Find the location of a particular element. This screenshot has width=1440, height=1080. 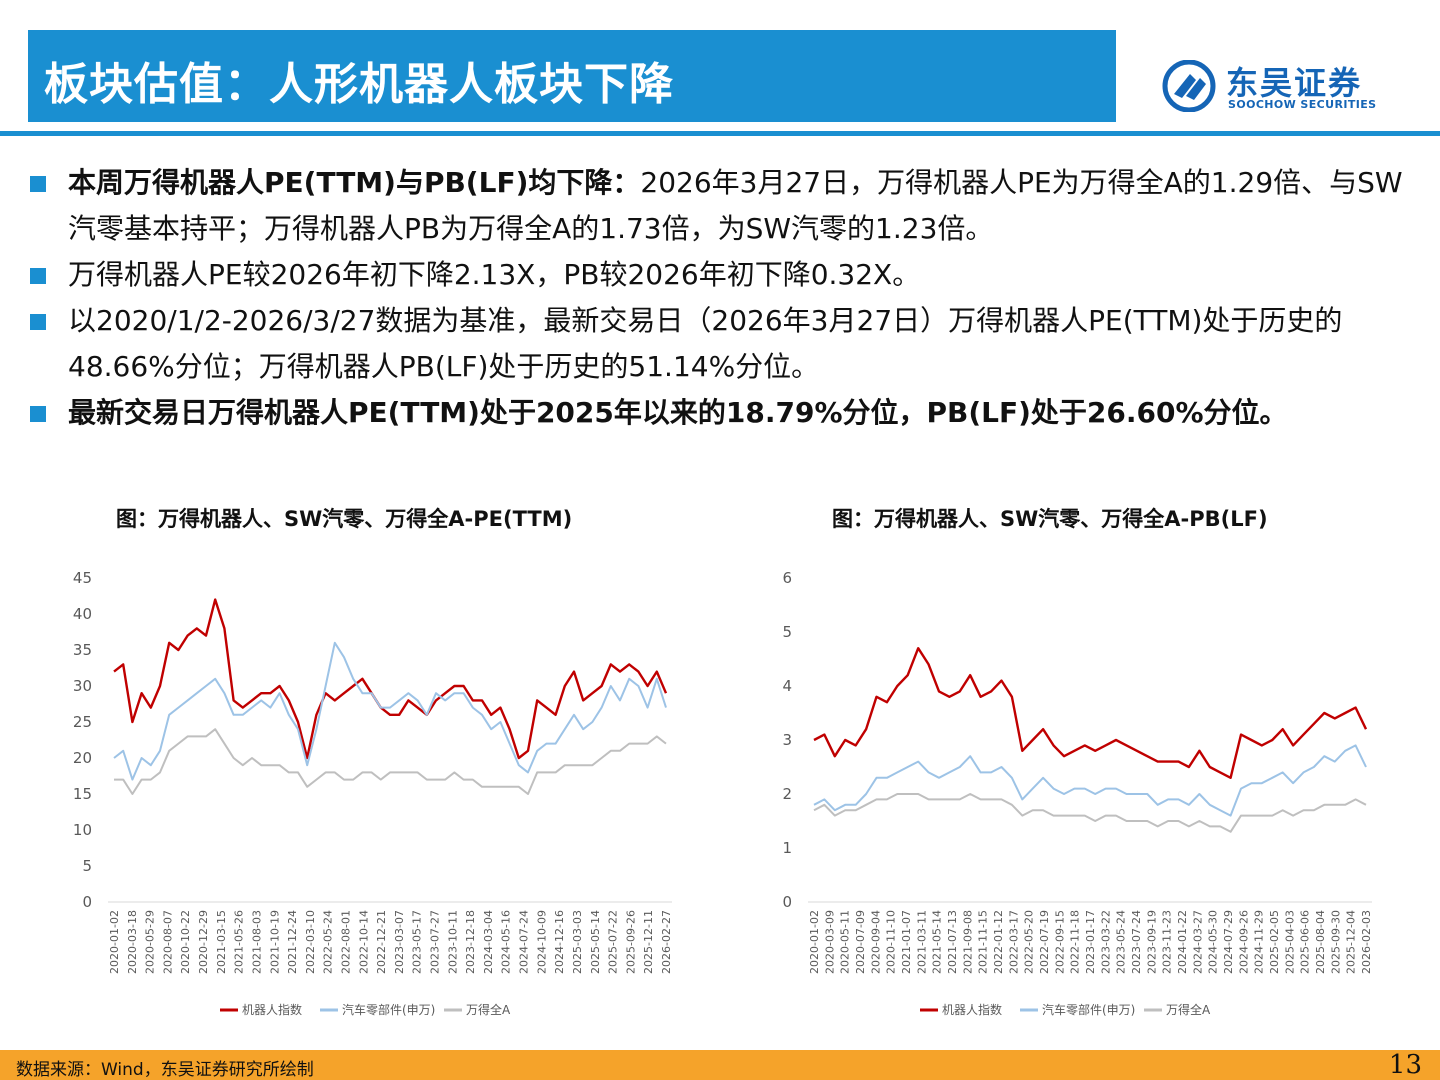

x-tick-label: 2024-07-24 is located at coordinates (524, 942).